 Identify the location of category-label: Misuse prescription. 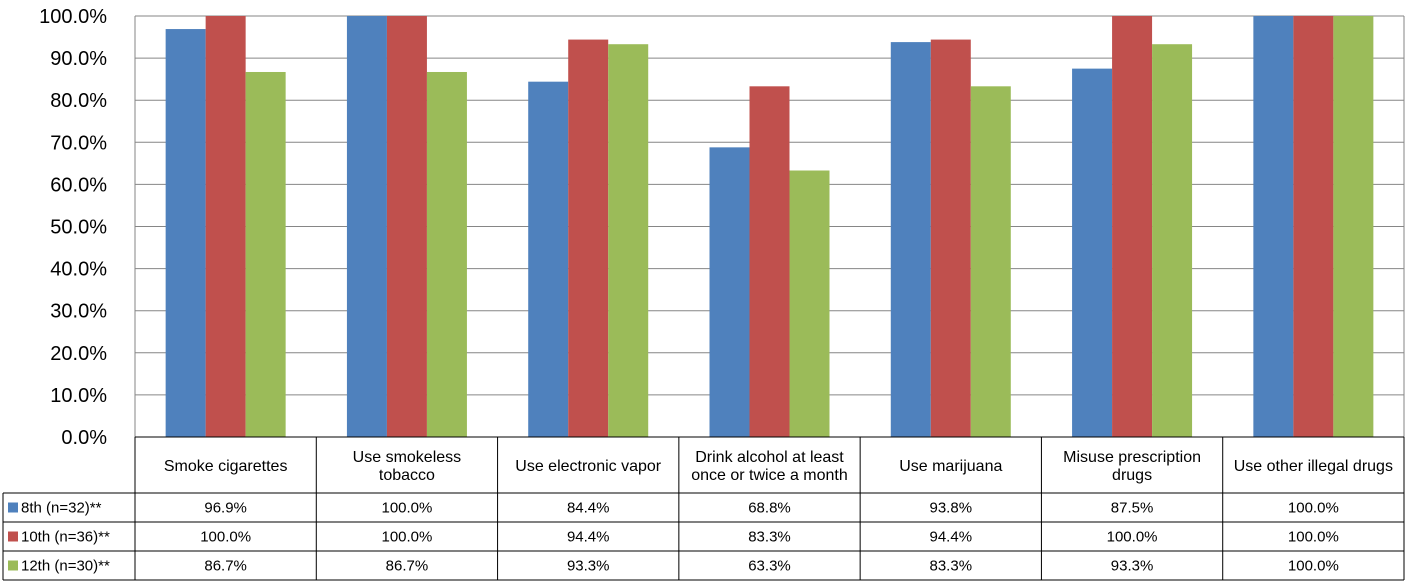
(1132, 457).